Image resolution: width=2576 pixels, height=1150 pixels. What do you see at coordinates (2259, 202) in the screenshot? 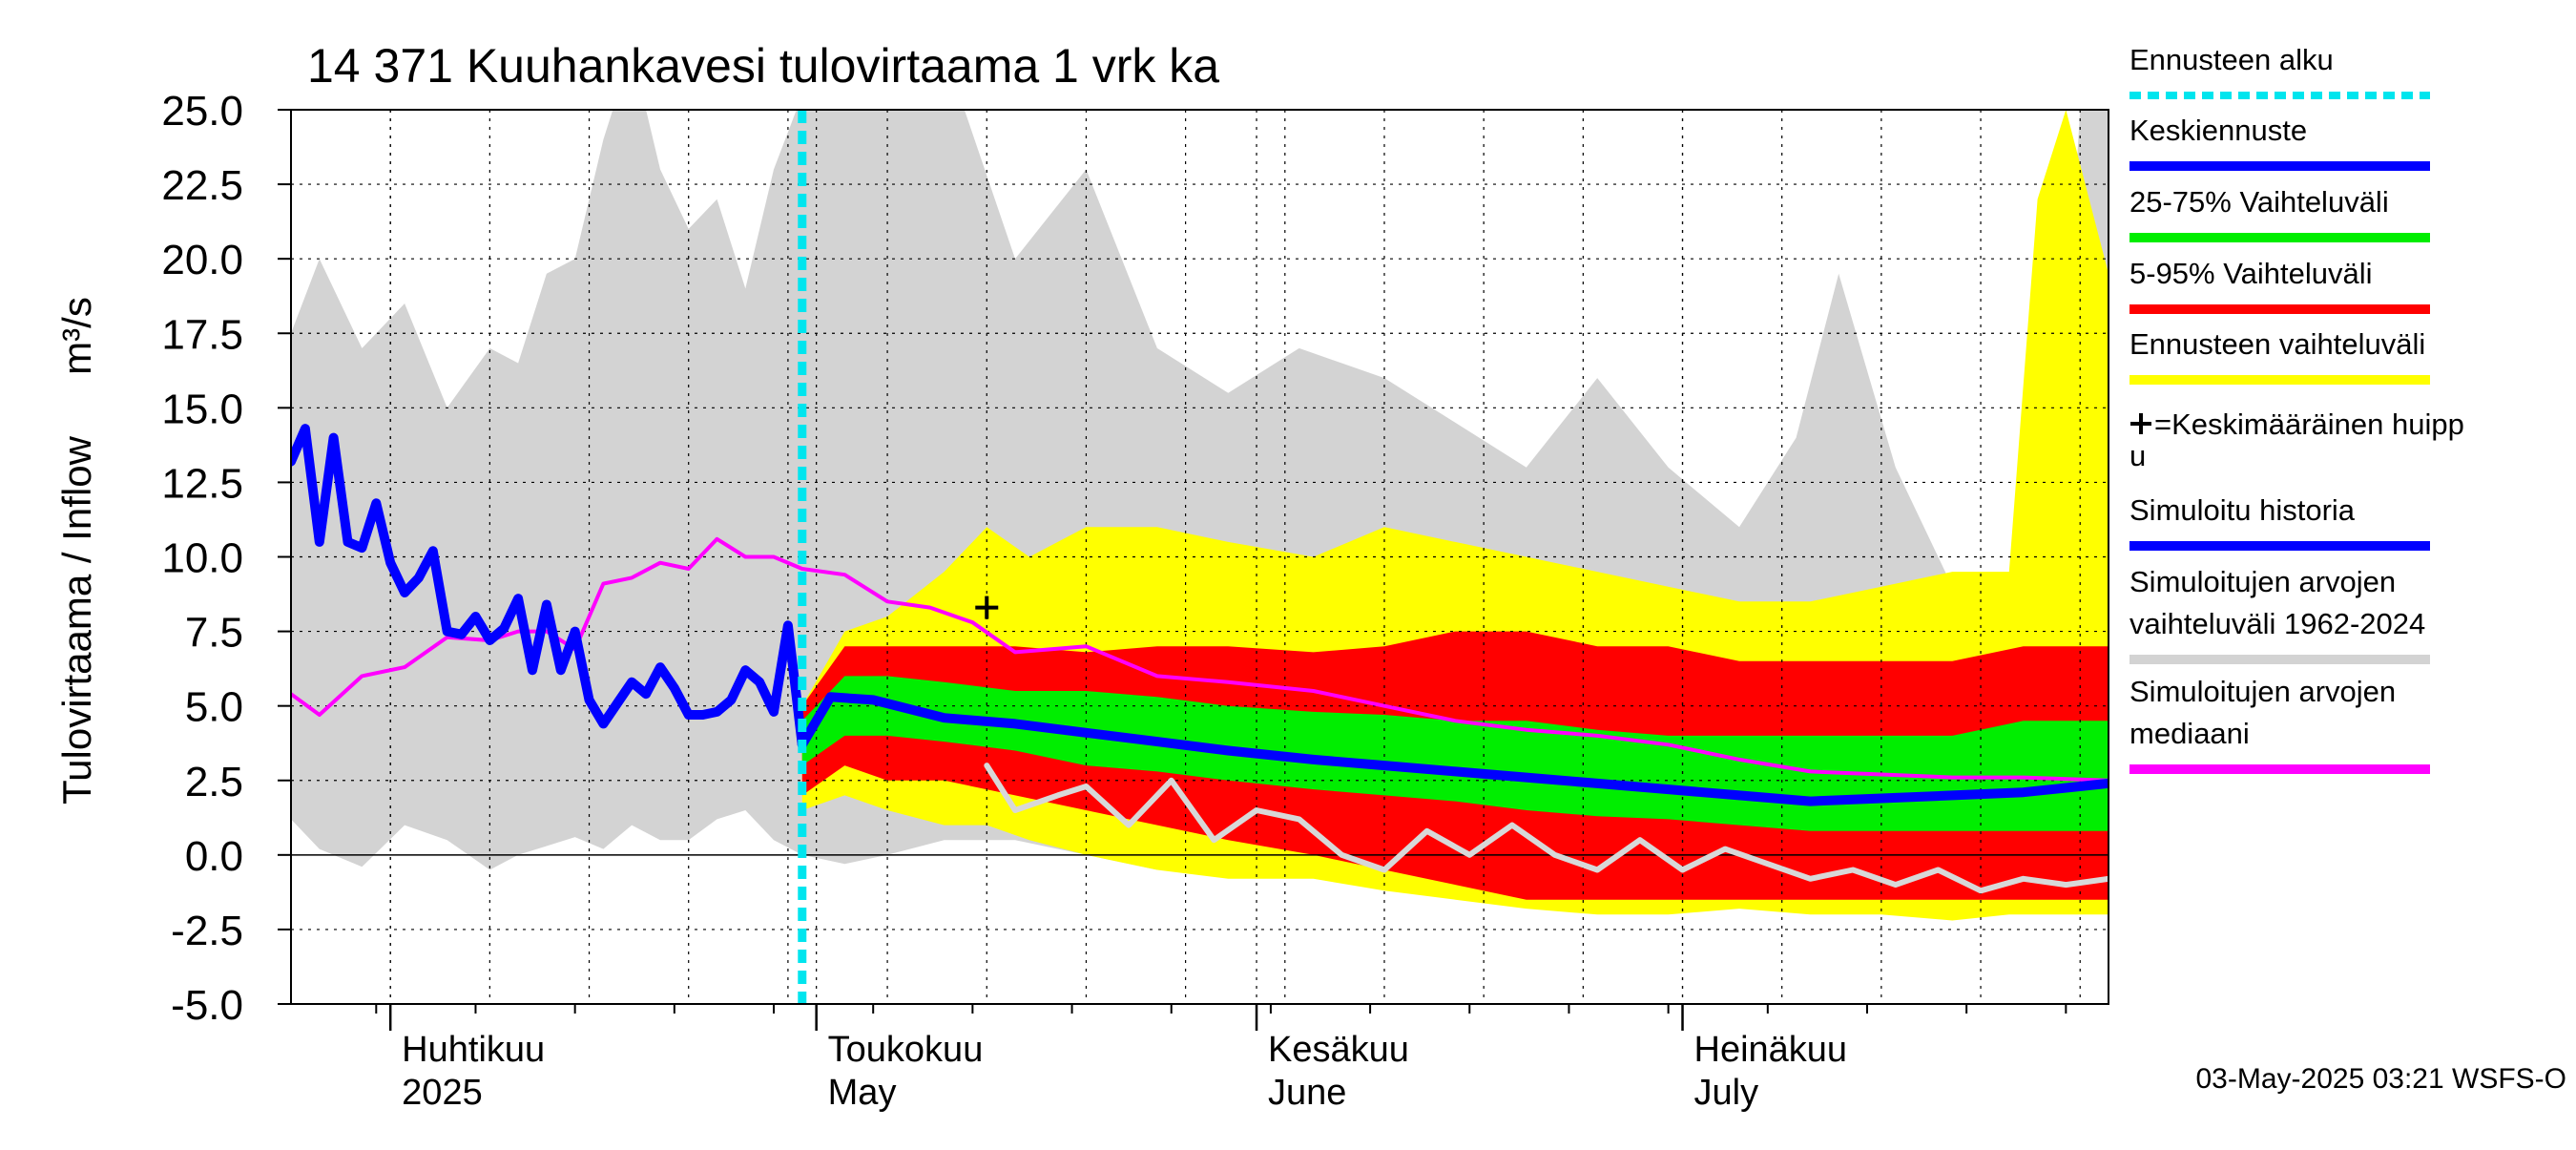
I see `legend-label: 25-75% Vaihteluväli` at bounding box center [2259, 202].